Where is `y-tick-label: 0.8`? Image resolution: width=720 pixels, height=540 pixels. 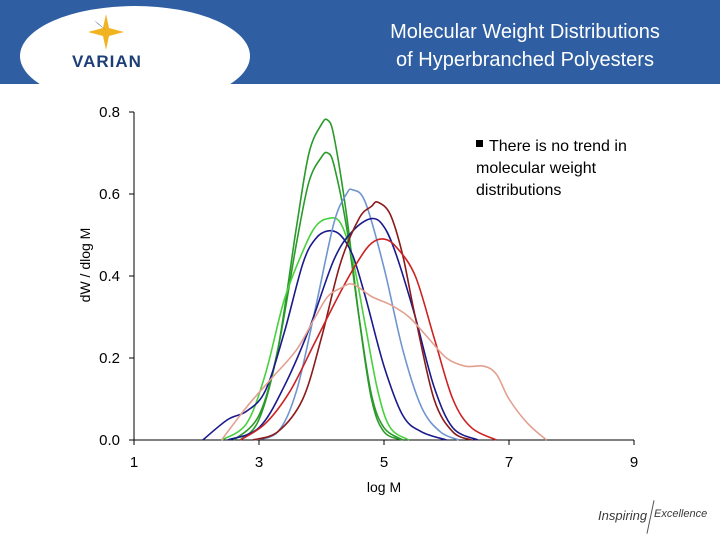 y-tick-label: 0.8 is located at coordinates (109, 112).